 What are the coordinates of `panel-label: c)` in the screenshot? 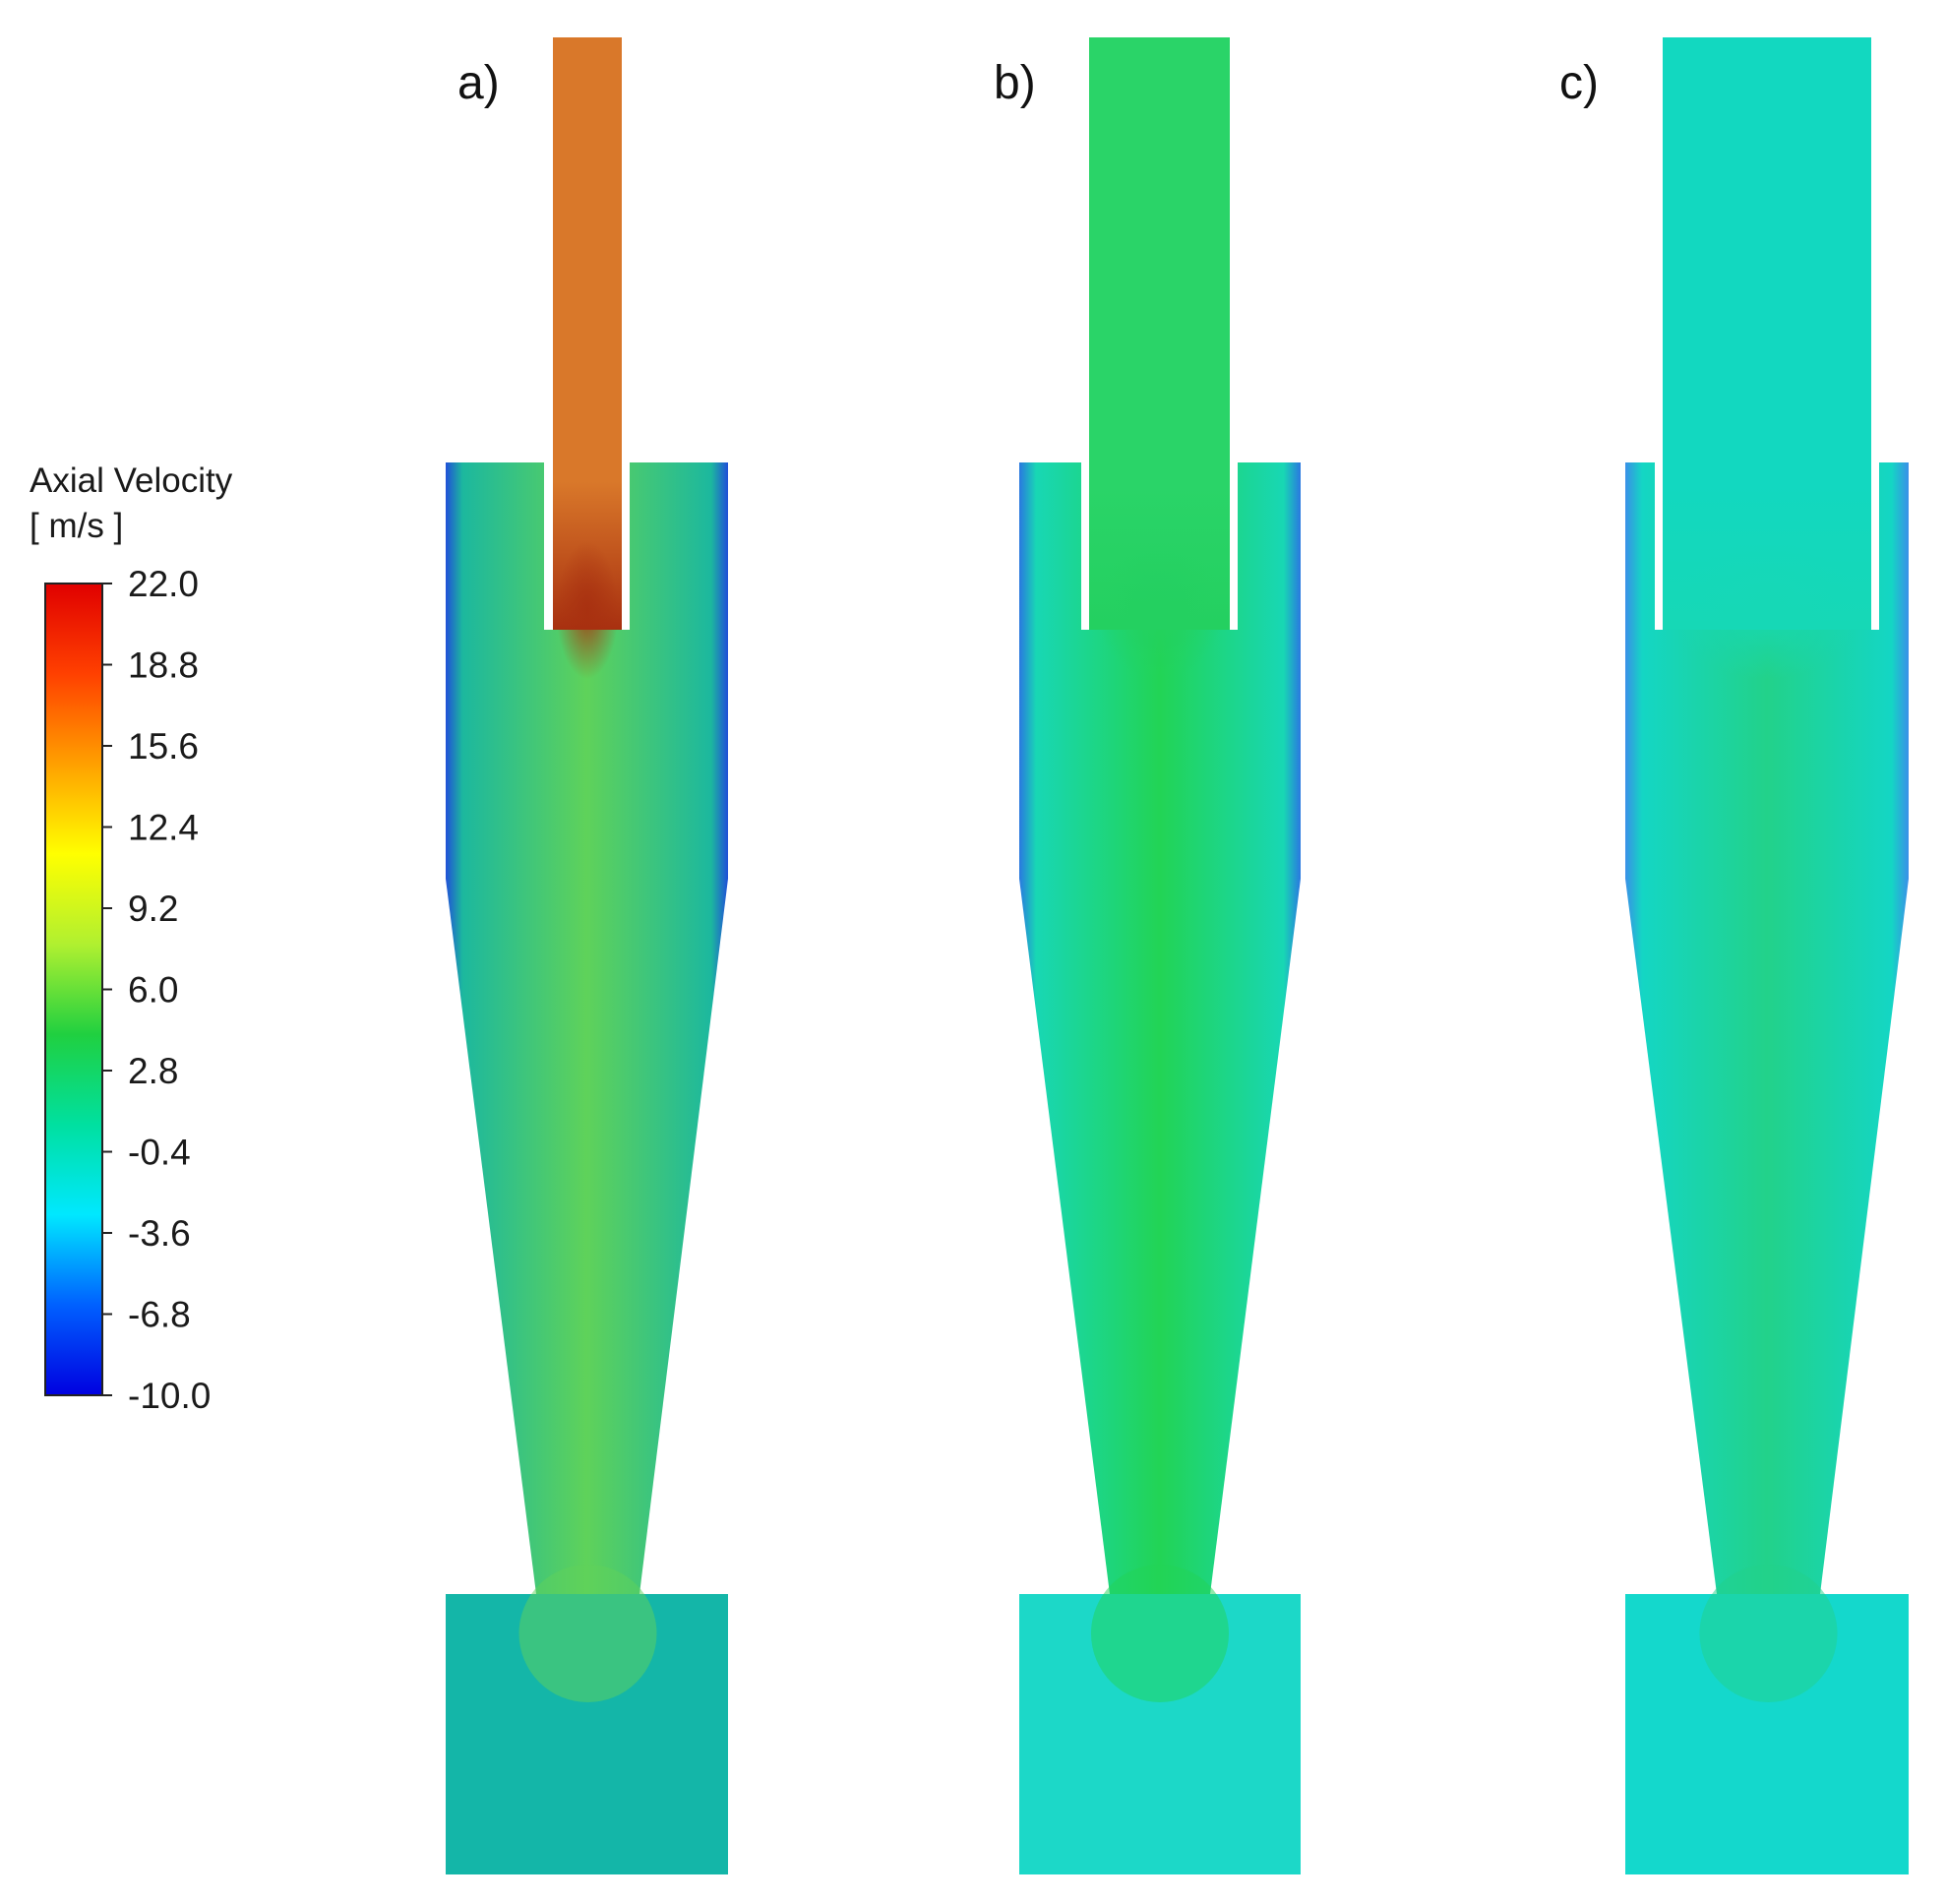 It's located at (1579, 83).